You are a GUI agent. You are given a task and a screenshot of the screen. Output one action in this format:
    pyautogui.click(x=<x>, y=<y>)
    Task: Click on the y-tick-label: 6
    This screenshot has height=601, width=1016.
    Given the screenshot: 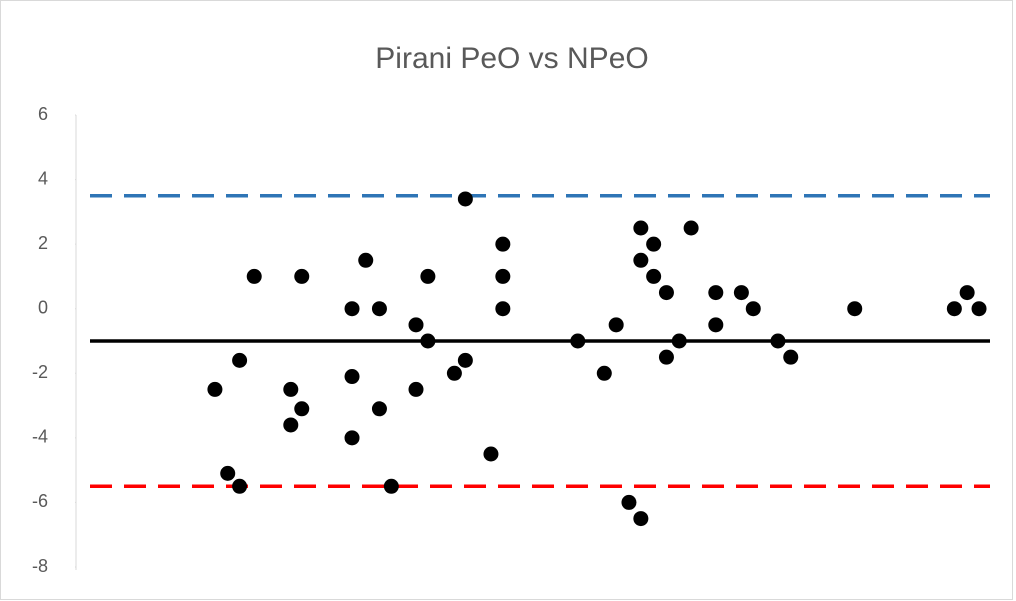 What is the action you would take?
    pyautogui.click(x=43, y=114)
    